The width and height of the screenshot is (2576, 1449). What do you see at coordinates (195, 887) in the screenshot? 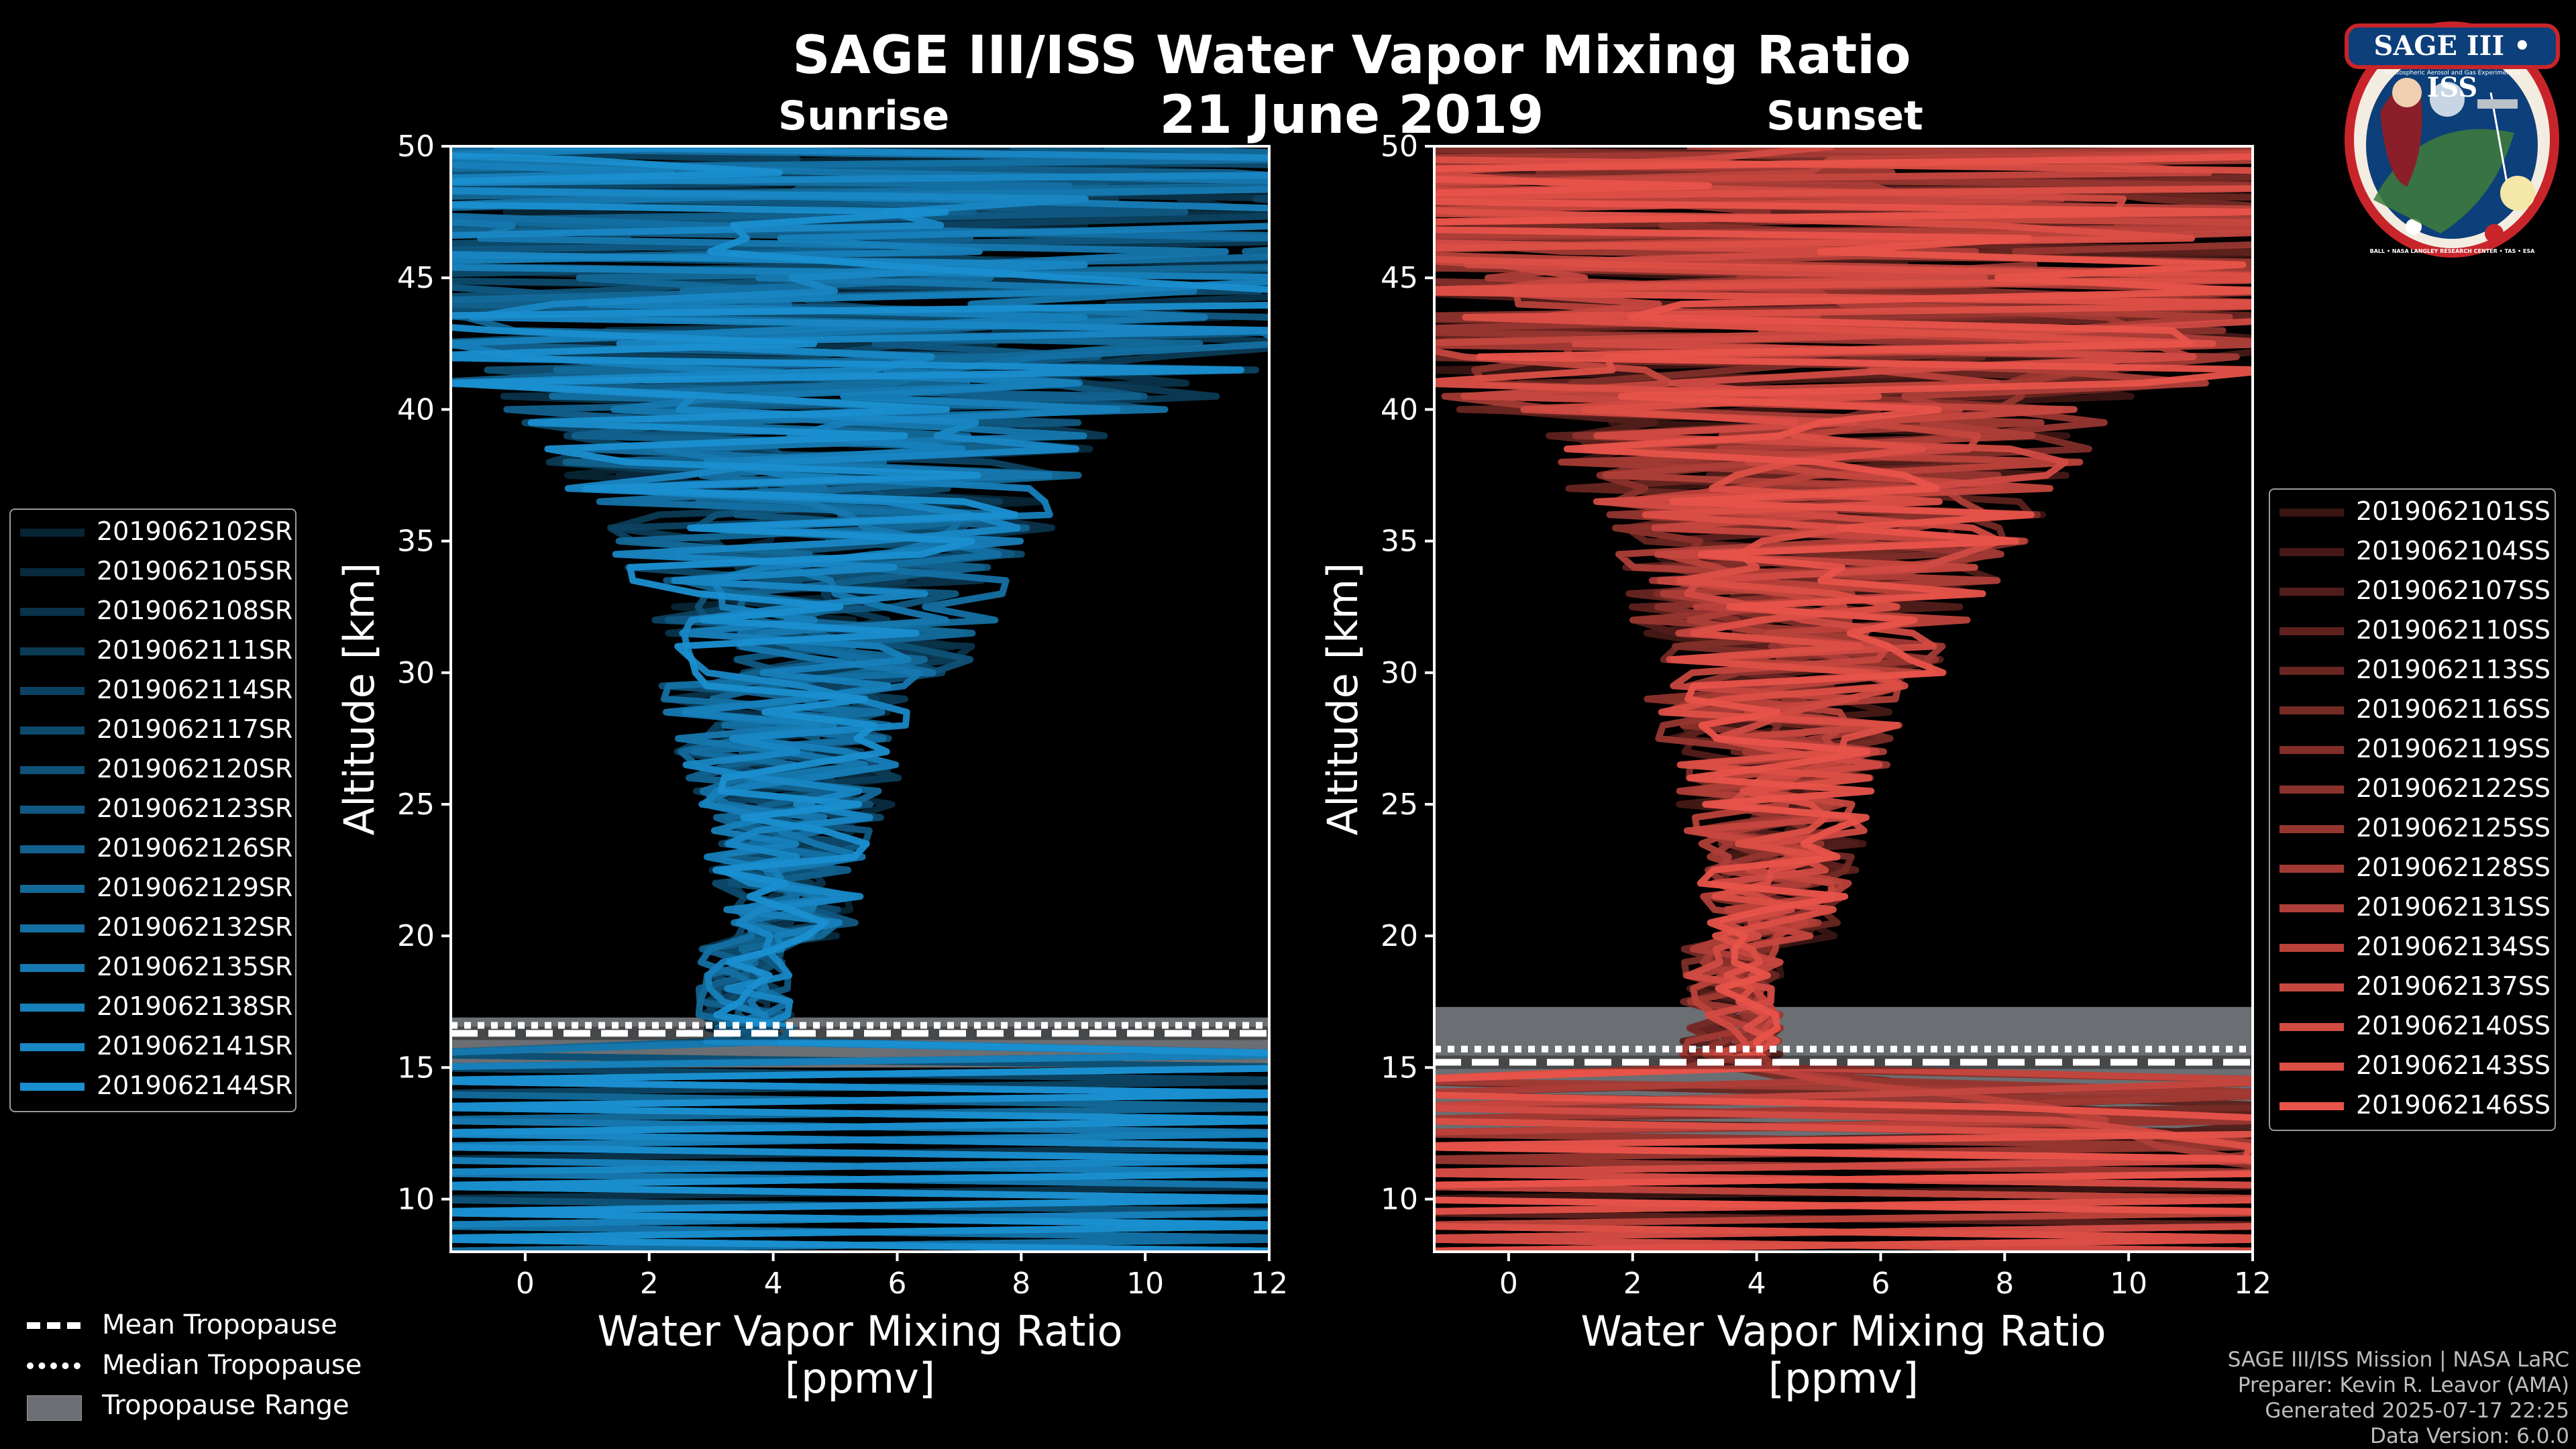
I see `sunrise-legend-label: 2019062129SR` at bounding box center [195, 887].